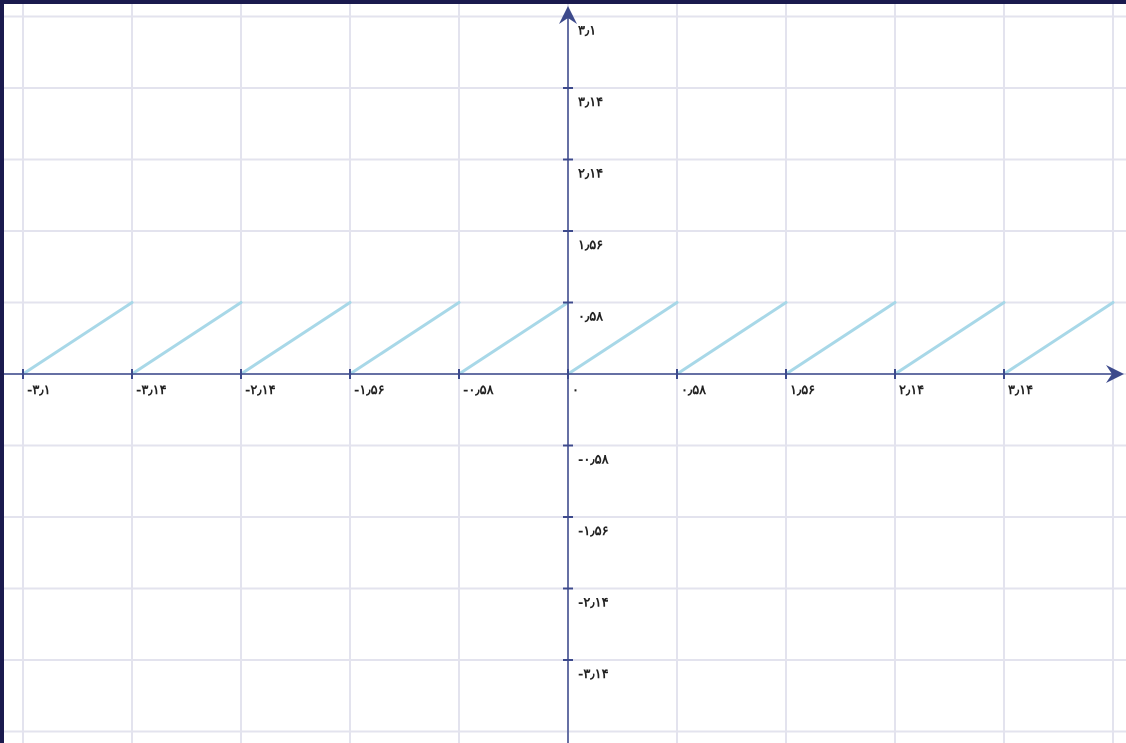  Describe the element at coordinates (593, 674) in the screenshot. I see `y-tick-label: -۳٫۱۴` at that location.